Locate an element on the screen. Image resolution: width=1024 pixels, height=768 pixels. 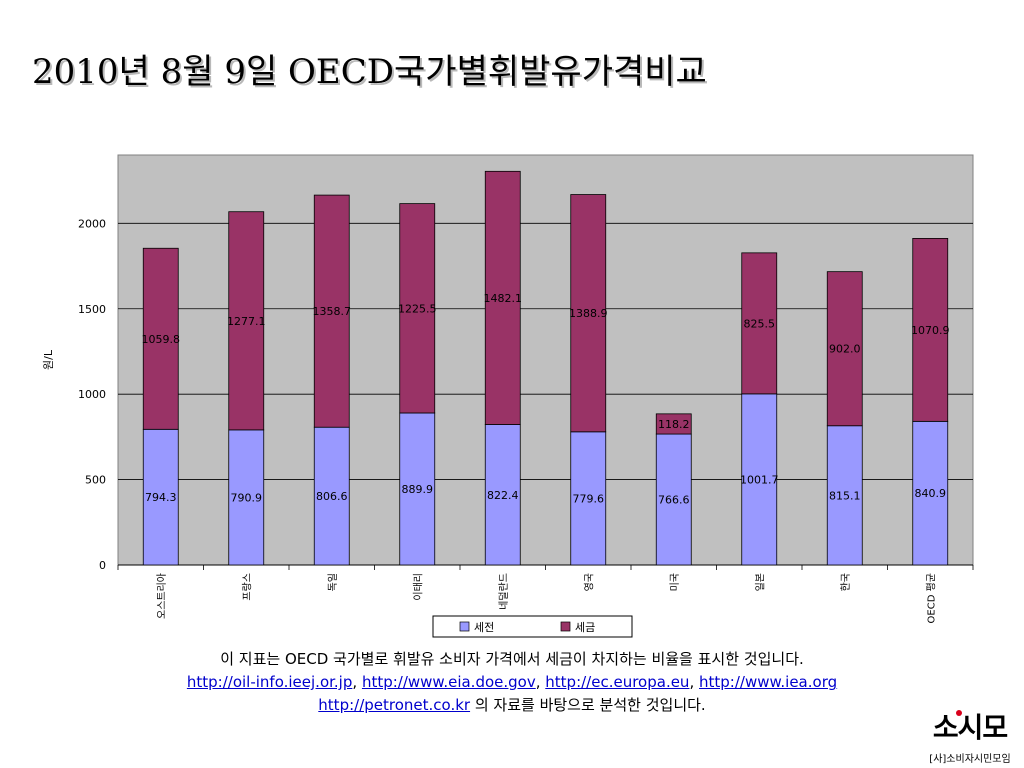
data-label-pretax: 790.9 is located at coordinates (247, 497).